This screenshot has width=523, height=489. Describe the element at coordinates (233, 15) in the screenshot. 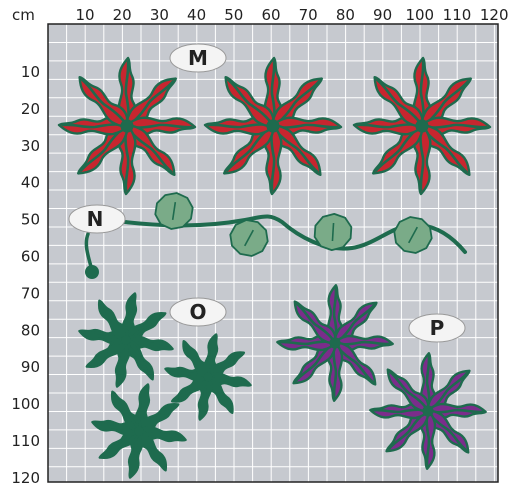

I see `x-tick-label: 50` at that location.